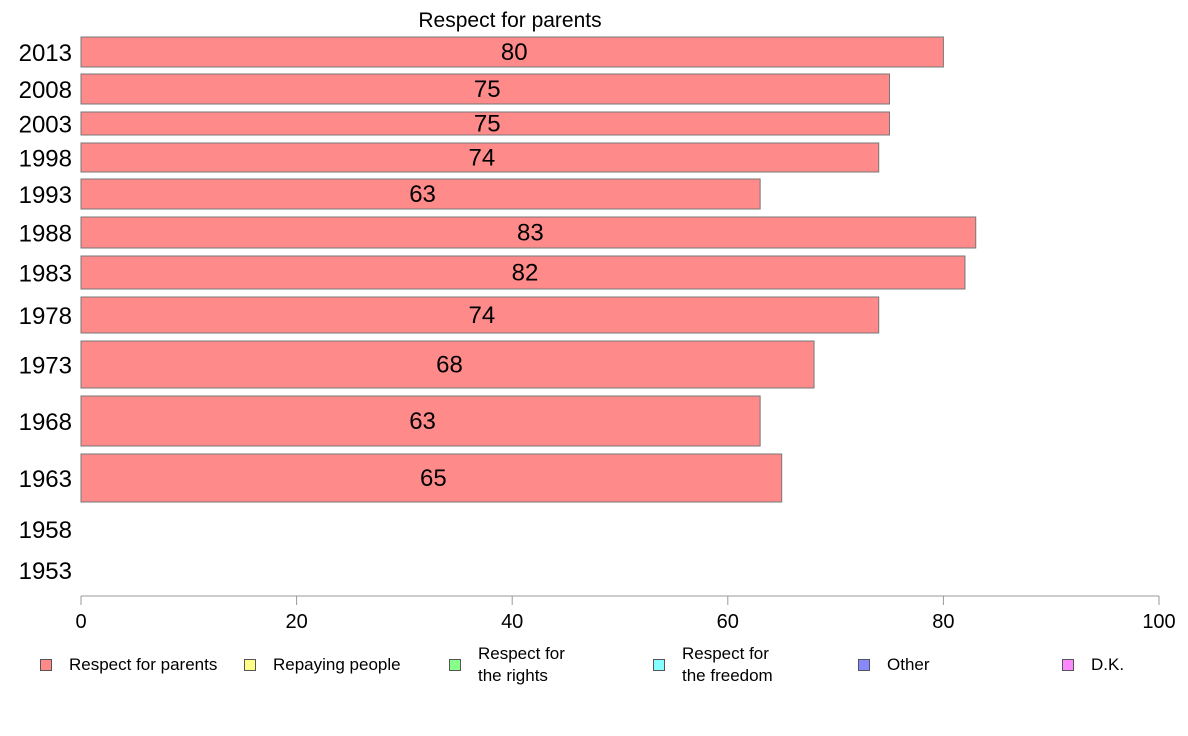 The height and width of the screenshot is (736, 1188). What do you see at coordinates (487, 124) in the screenshot?
I see `value-label-2003: 75` at bounding box center [487, 124].